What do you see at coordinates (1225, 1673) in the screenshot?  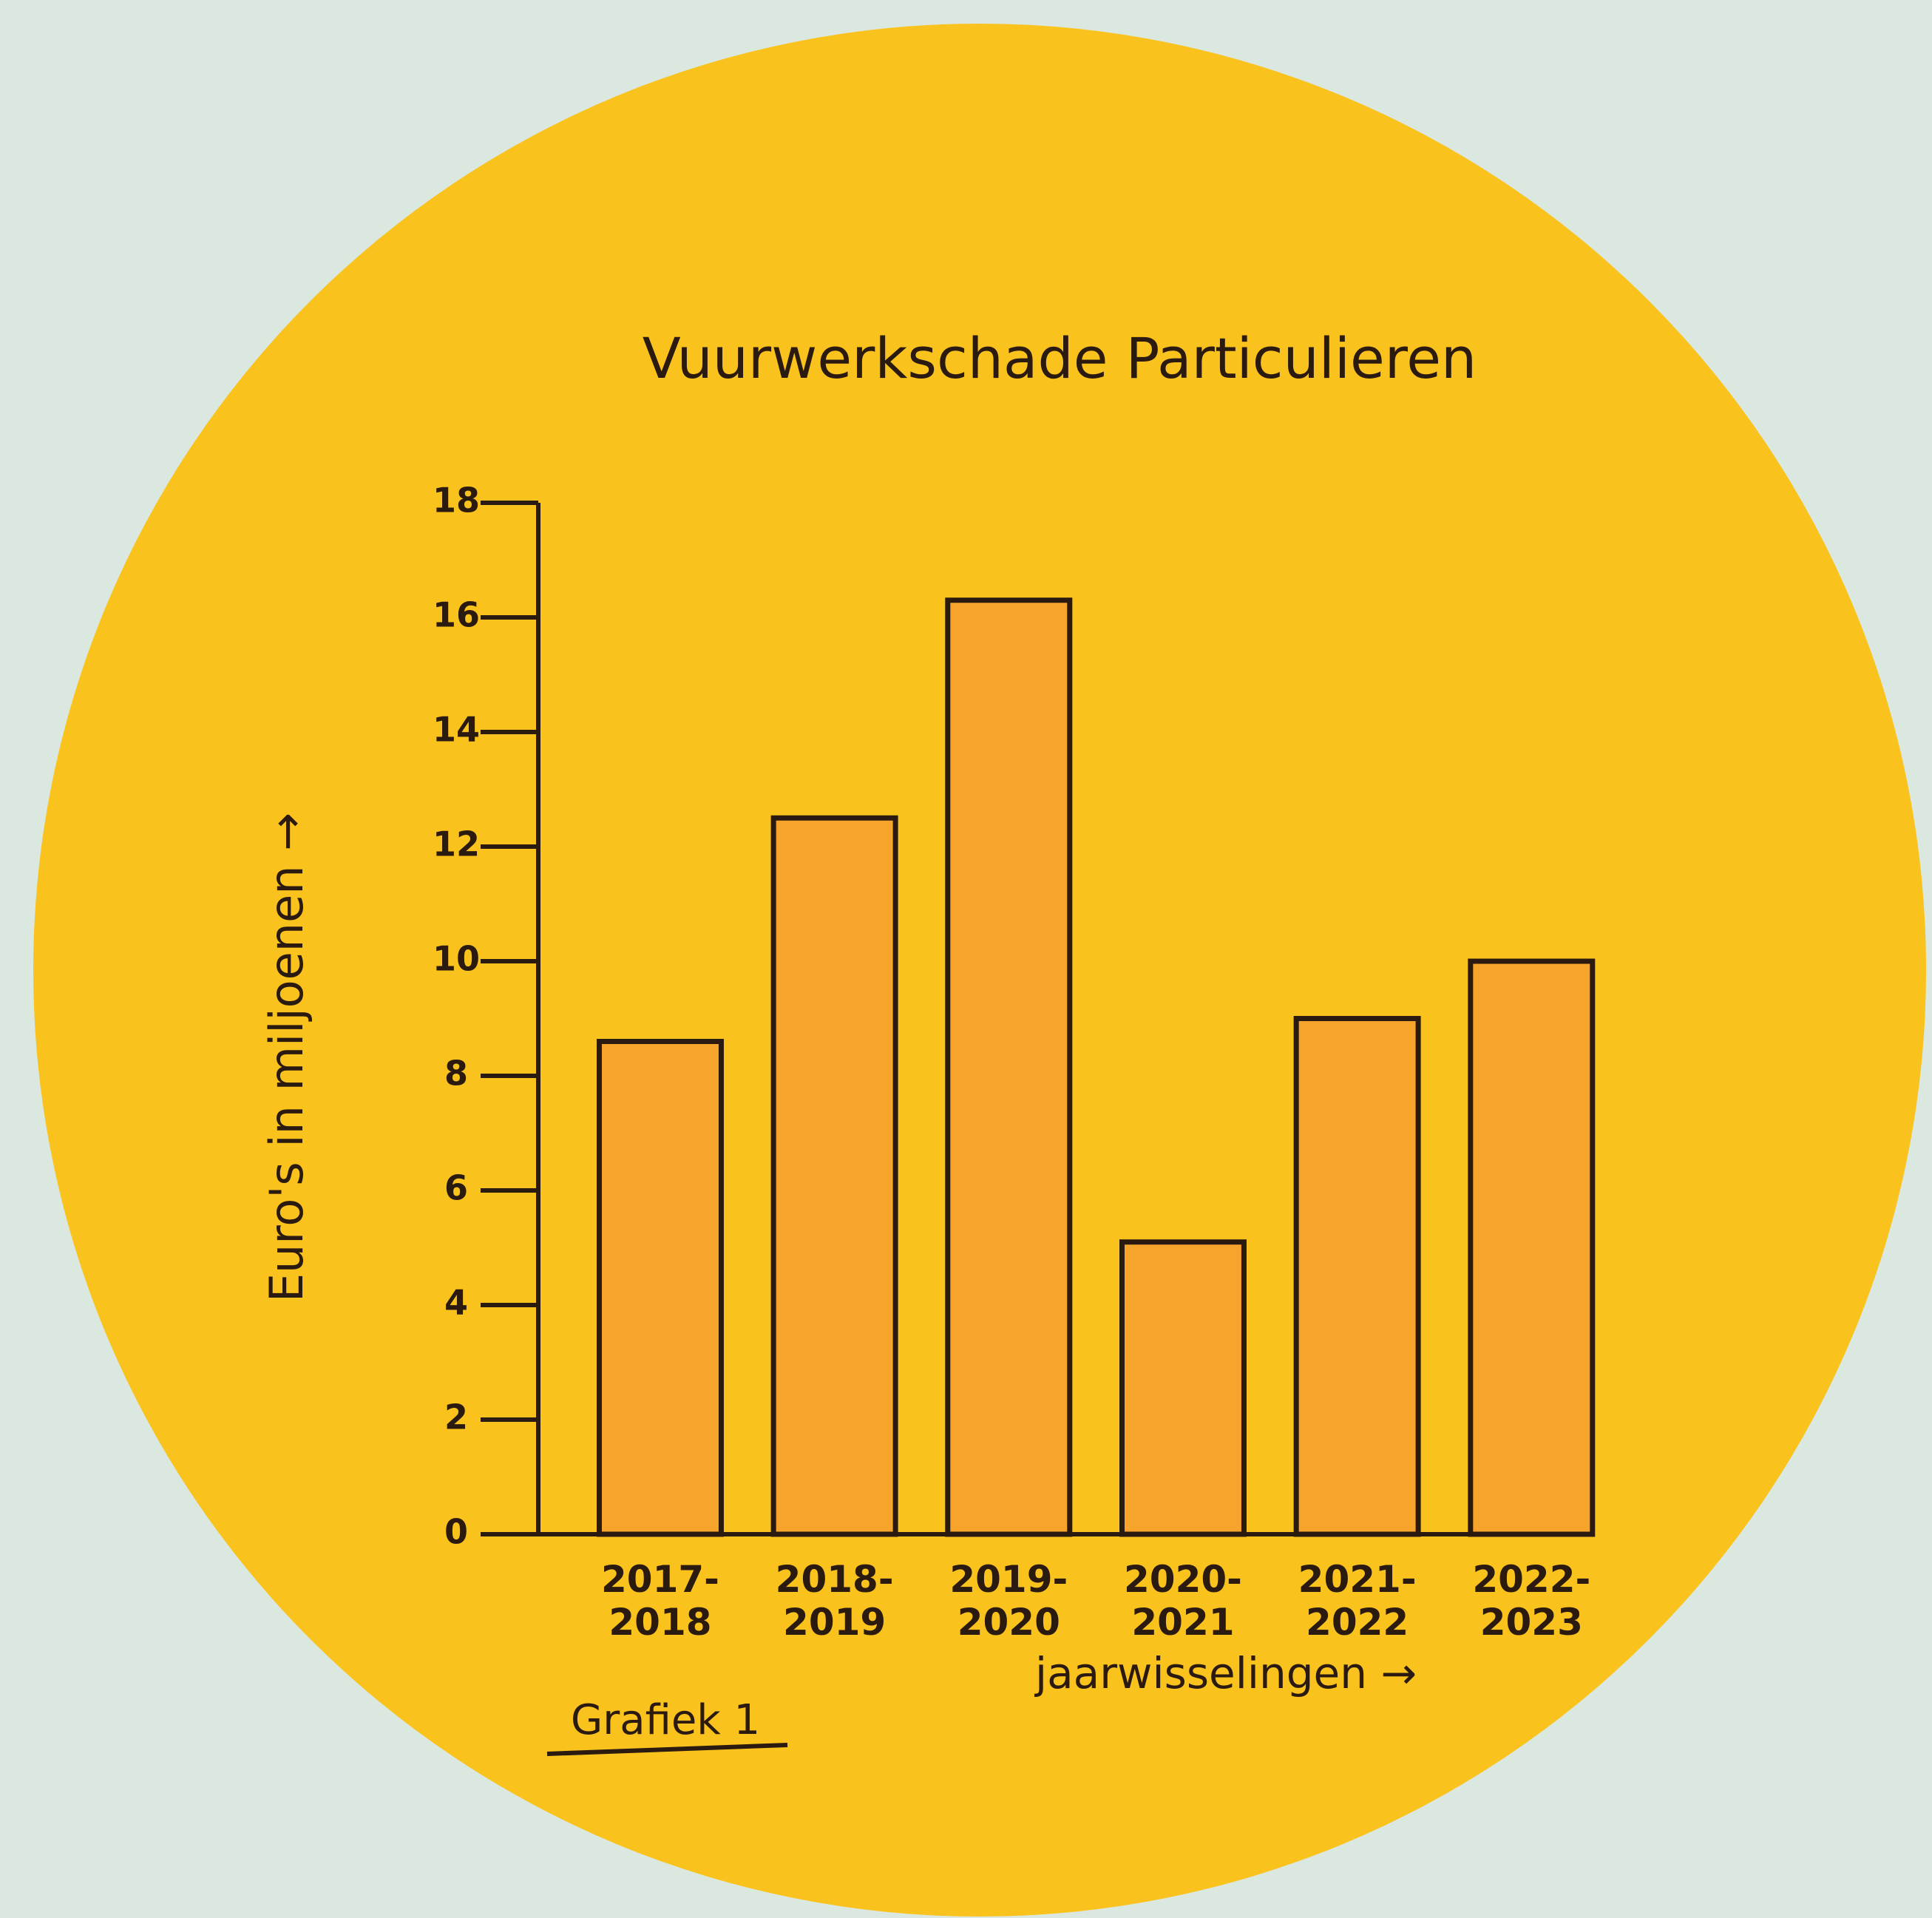 I see `x-axis-label: jaarwisselingen →` at bounding box center [1225, 1673].